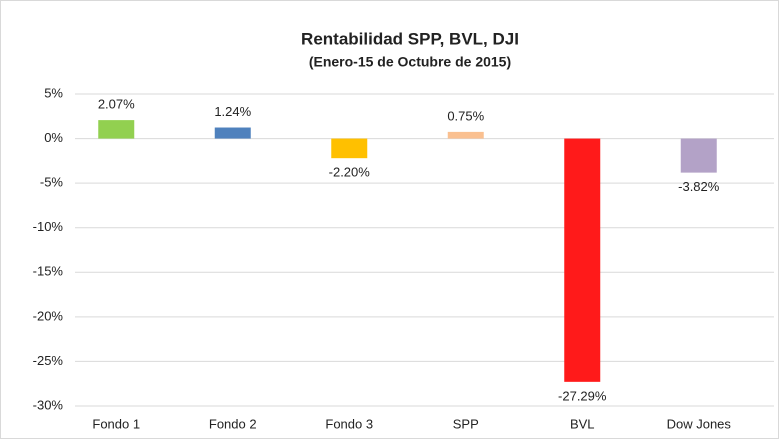  Describe the element at coordinates (48, 360) in the screenshot. I see `y-tick-label: -25%` at that location.